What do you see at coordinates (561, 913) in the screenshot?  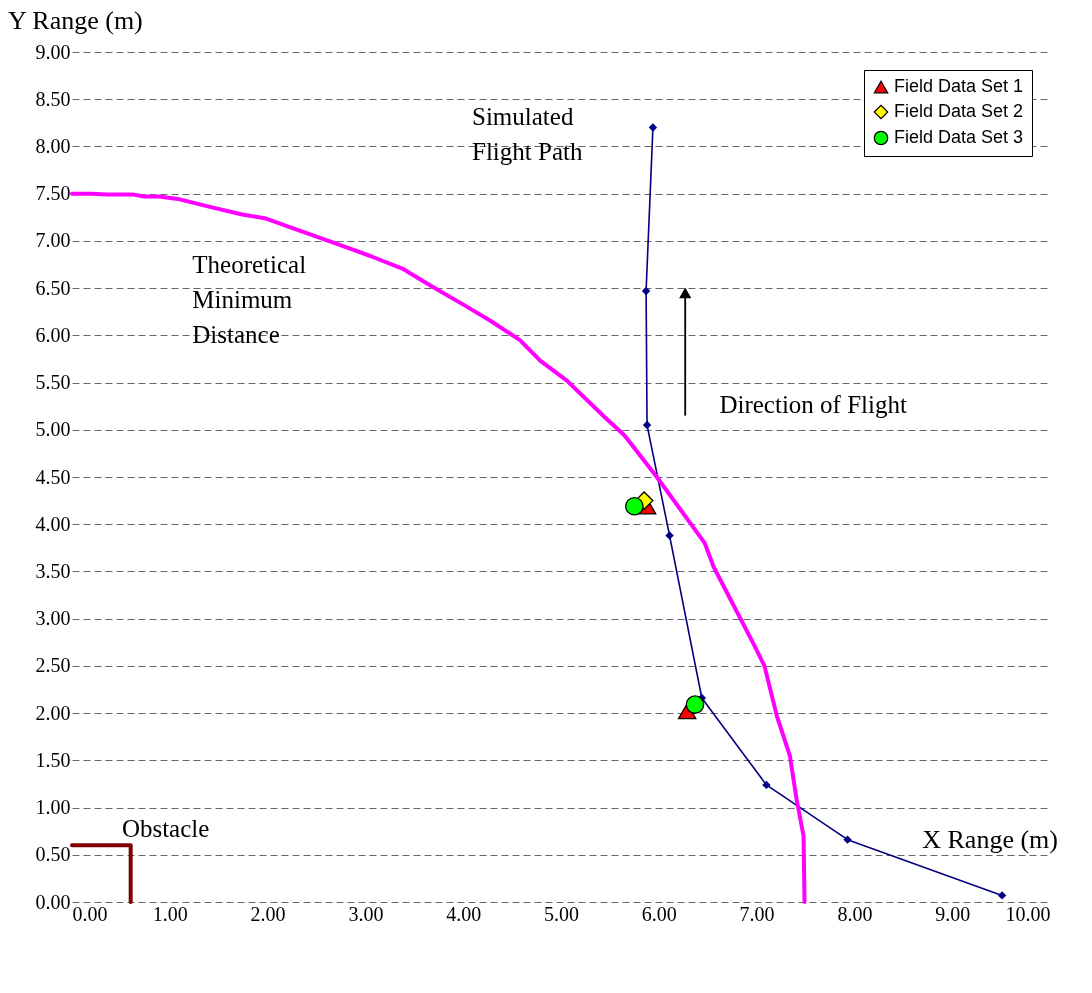 I see `x-tick-label: 5.00` at bounding box center [561, 913].